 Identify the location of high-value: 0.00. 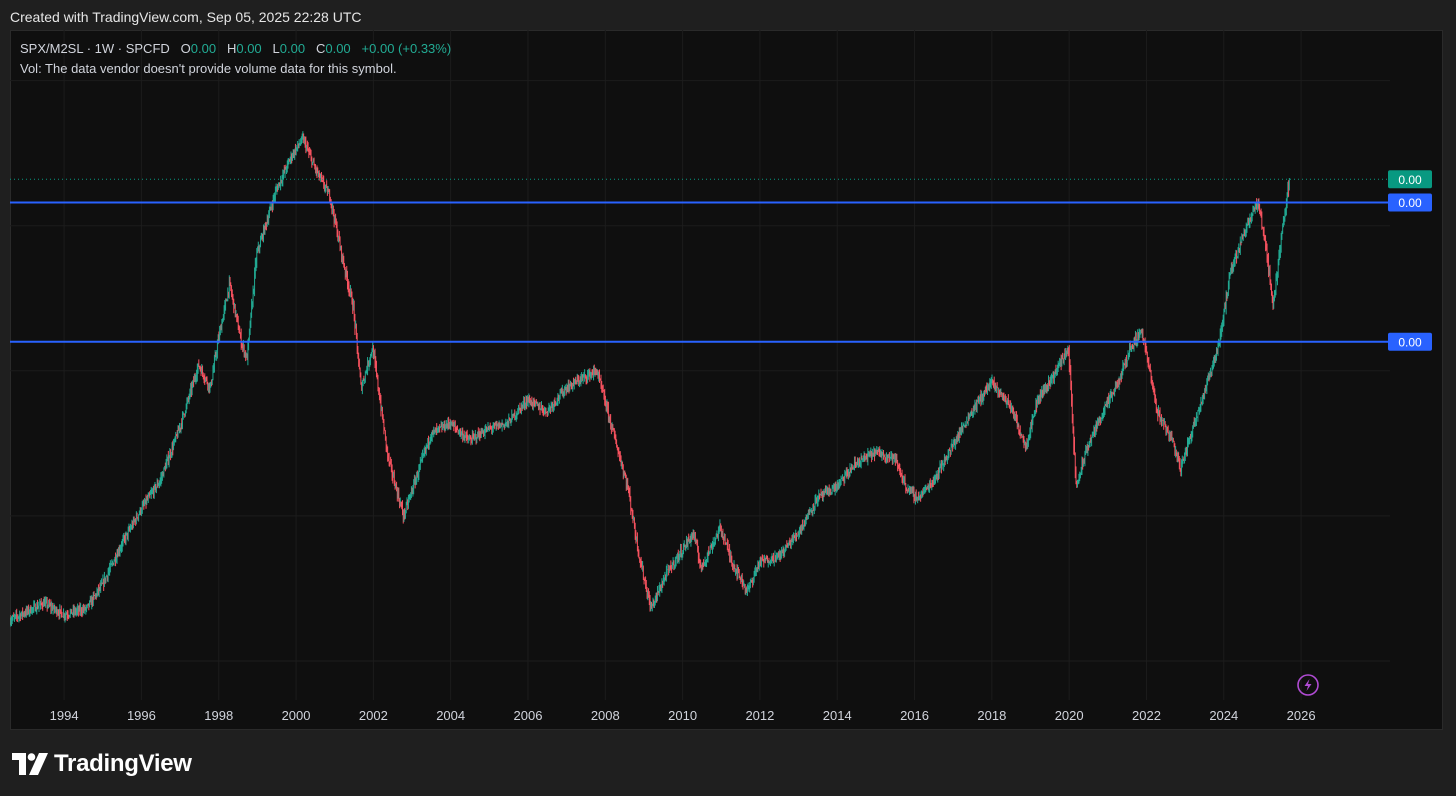
(249, 48).